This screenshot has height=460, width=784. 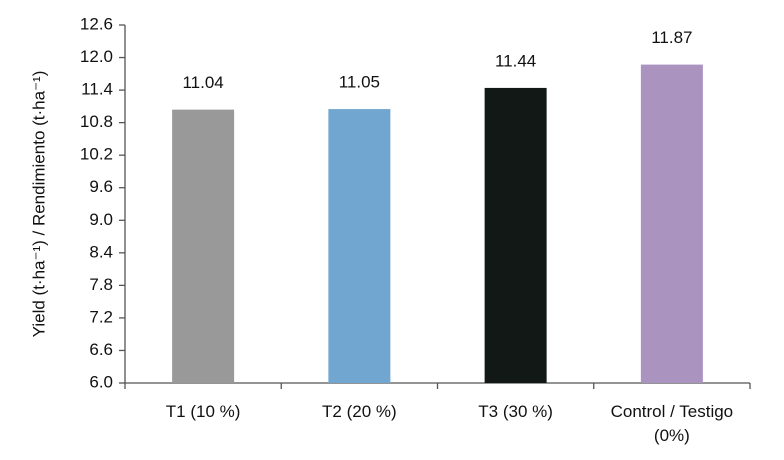 I want to click on y-tick-label: 7.8, so click(x=101, y=284).